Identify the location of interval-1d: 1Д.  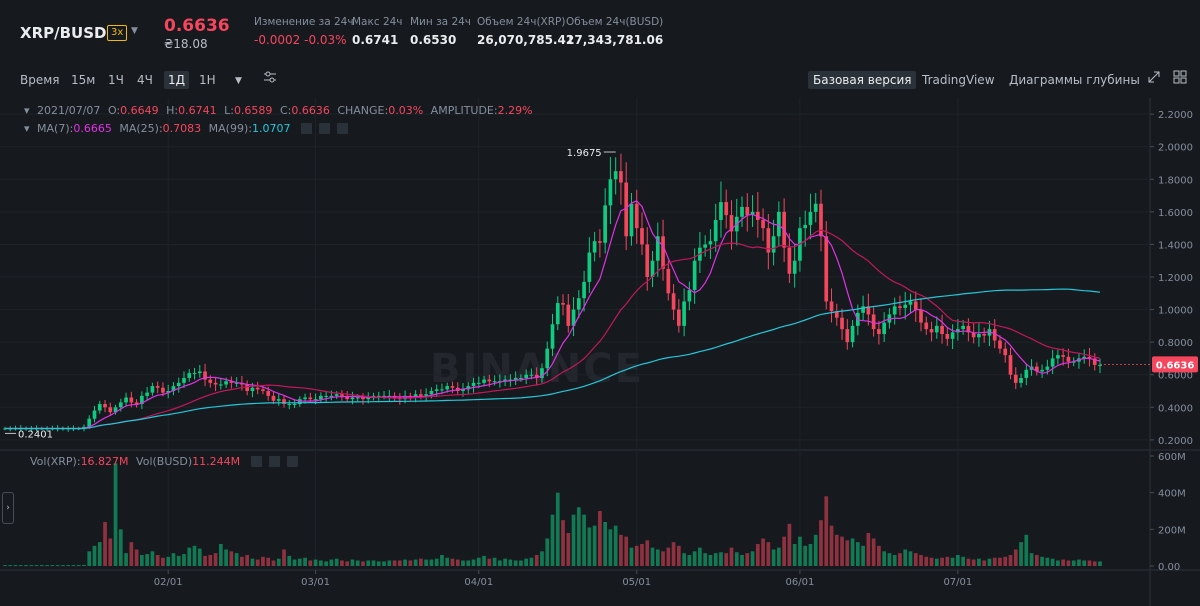
(177, 80).